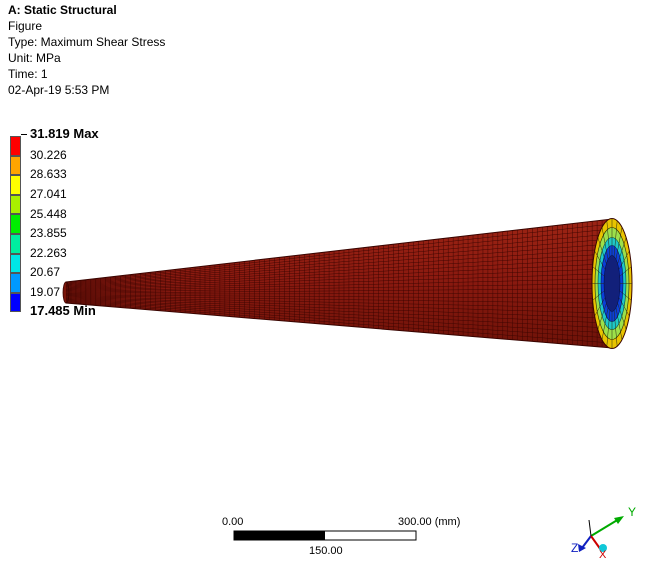 This screenshot has width=653, height=563. What do you see at coordinates (24, 134) in the screenshot?
I see `legend-tick-max` at bounding box center [24, 134].